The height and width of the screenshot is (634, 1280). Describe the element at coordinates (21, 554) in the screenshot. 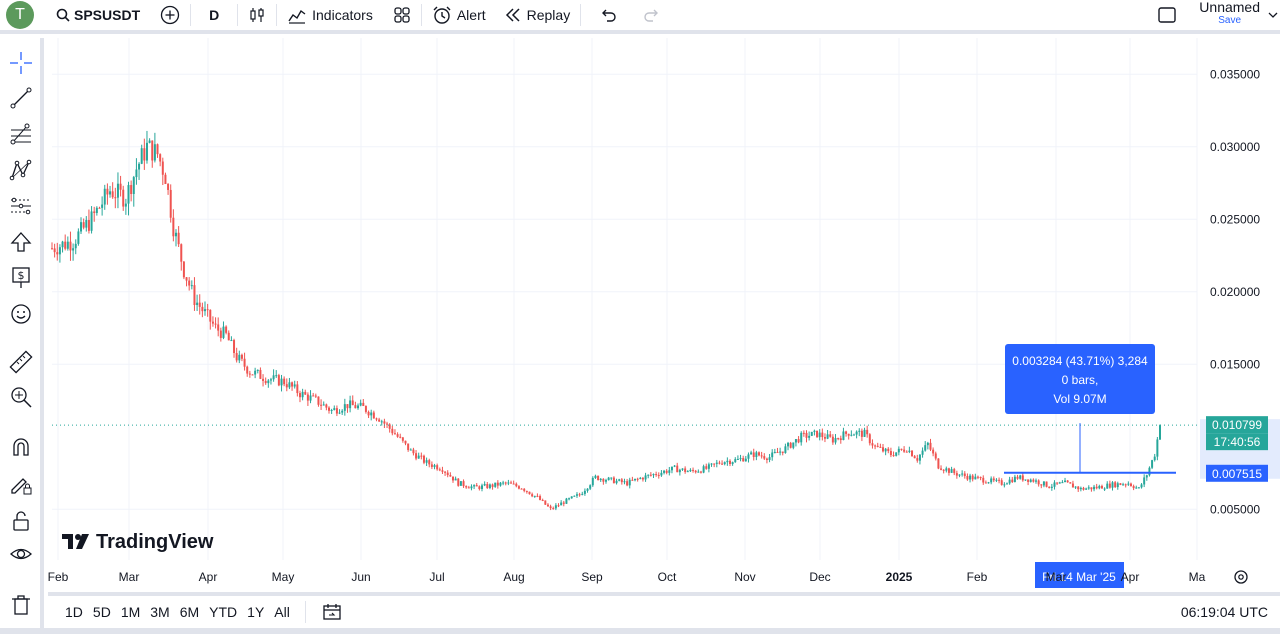

I see `eye-icon` at that location.